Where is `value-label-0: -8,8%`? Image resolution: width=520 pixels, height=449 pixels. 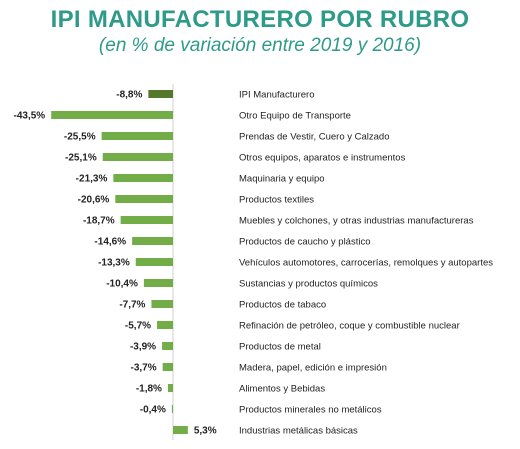 value-label-0: -8,8% is located at coordinates (129, 95).